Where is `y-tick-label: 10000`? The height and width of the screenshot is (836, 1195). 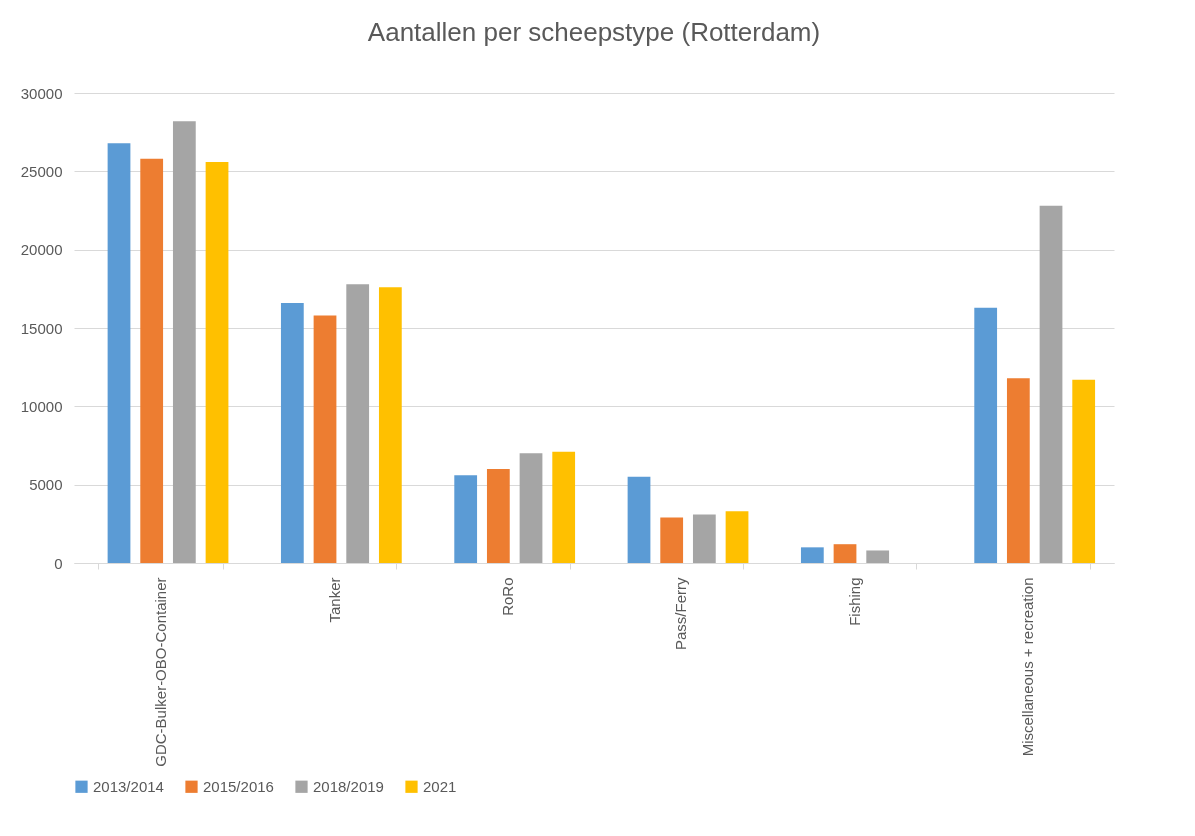
y-tick-label: 10000 is located at coordinates (41, 406).